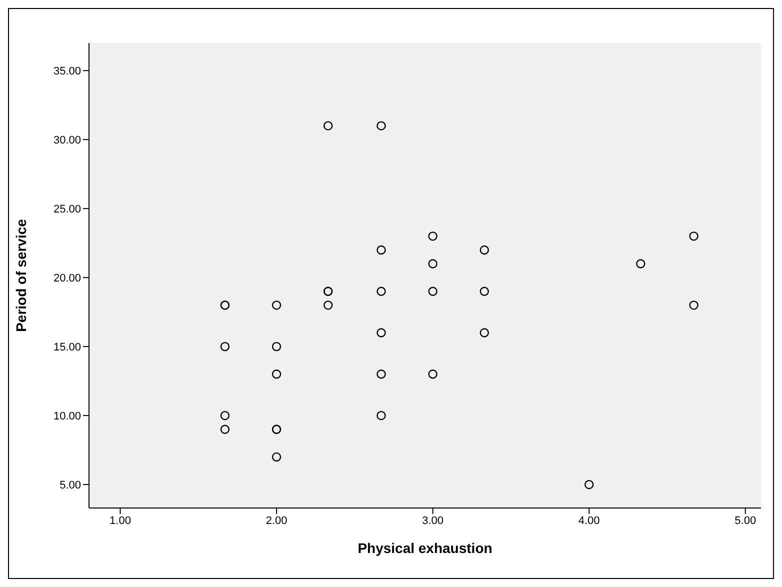 Image resolution: width=782 pixels, height=587 pixels. What do you see at coordinates (67, 140) in the screenshot?
I see `y-tick-label: 30.00` at bounding box center [67, 140].